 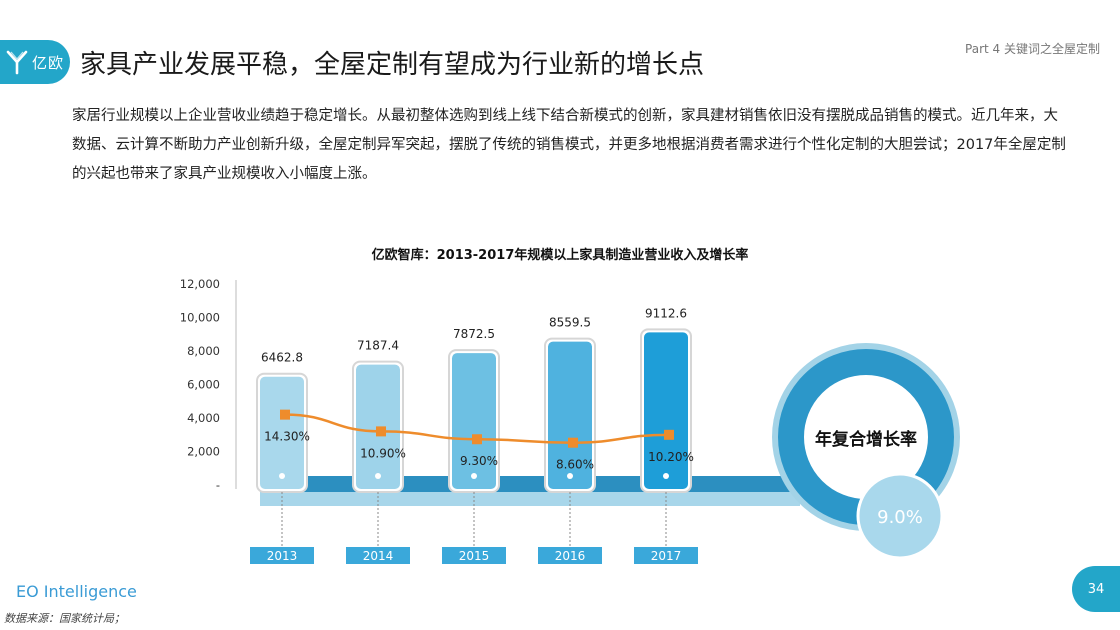 What do you see at coordinates (203, 351) in the screenshot?
I see `y-tick-label: 8,000` at bounding box center [203, 351].